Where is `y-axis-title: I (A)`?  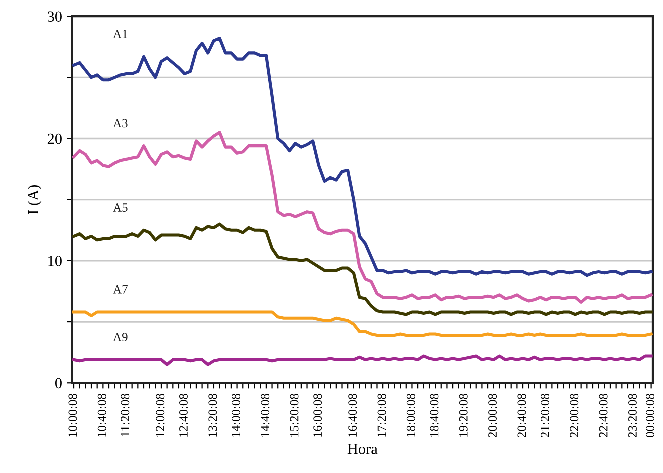
y-axis-title: I (A) is located at coordinates (35, 199).